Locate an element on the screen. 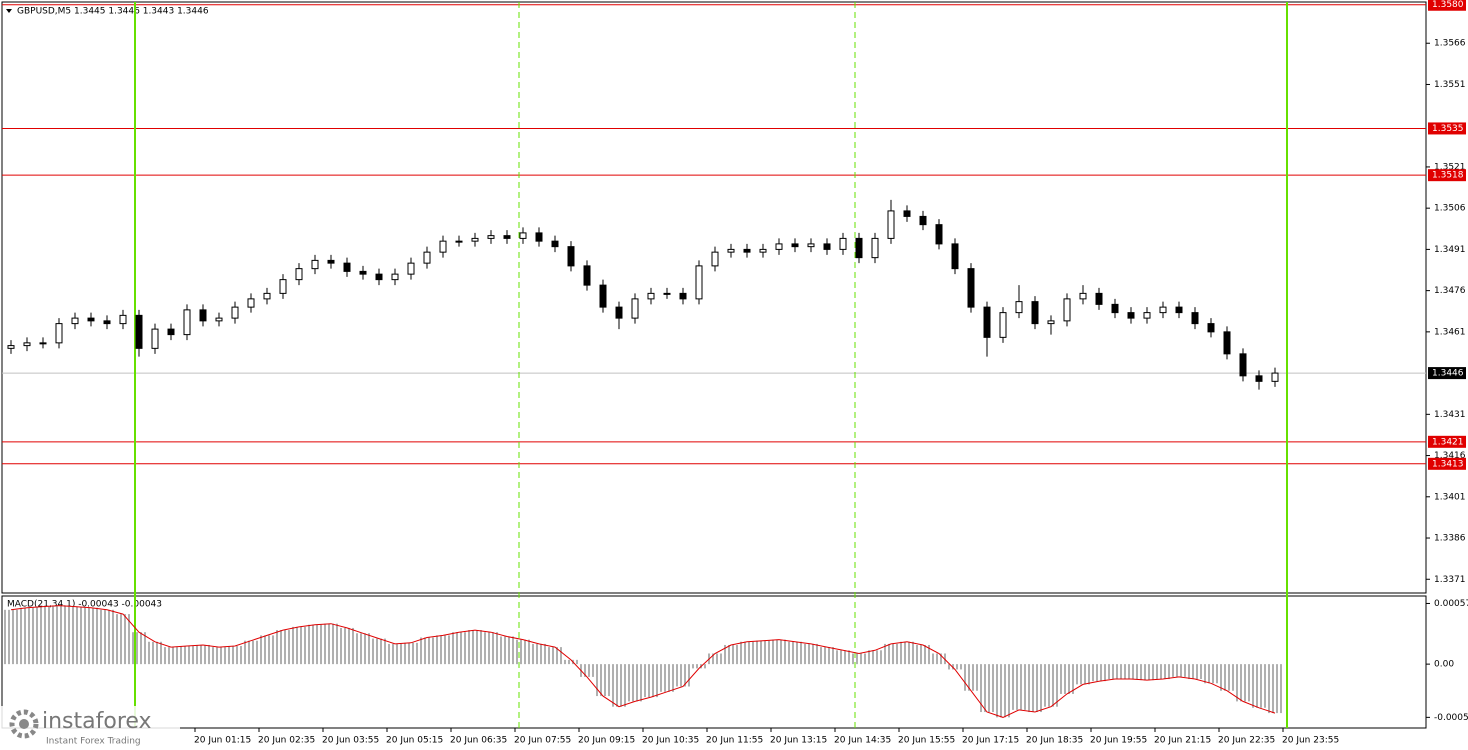 Image resolution: width=1468 pixels, height=750 pixels. level-label: 1.3413 is located at coordinates (1448, 464).